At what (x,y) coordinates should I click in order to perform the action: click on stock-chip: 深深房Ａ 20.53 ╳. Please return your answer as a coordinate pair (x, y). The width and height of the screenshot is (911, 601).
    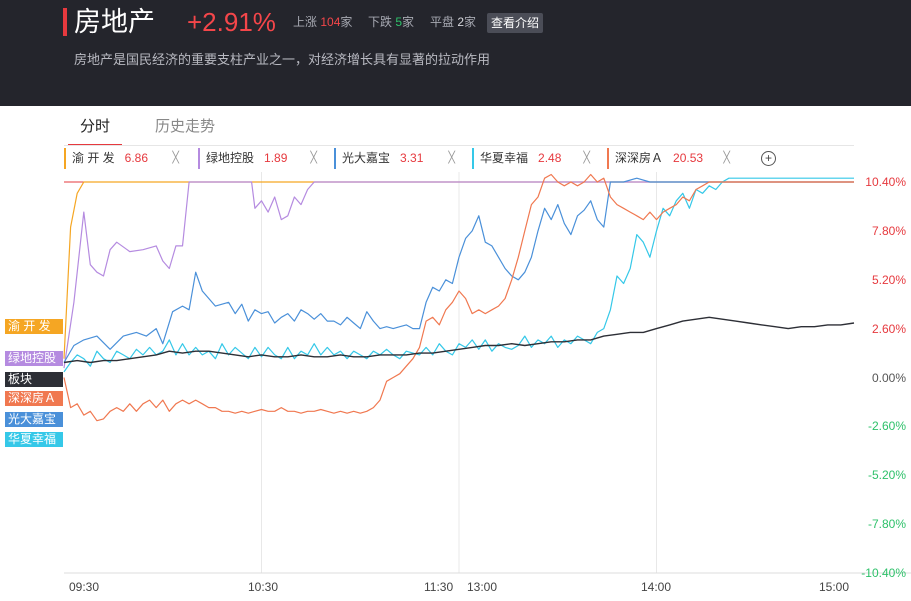
    Looking at the image, I should click on (671, 158).